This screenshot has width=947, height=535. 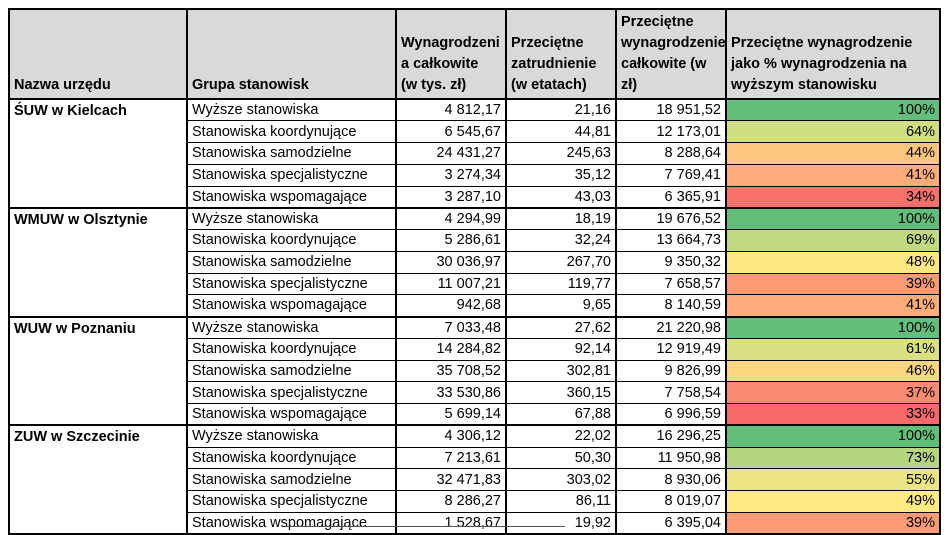 I want to click on avg-employment-cell: 43,03, so click(x=560, y=196).